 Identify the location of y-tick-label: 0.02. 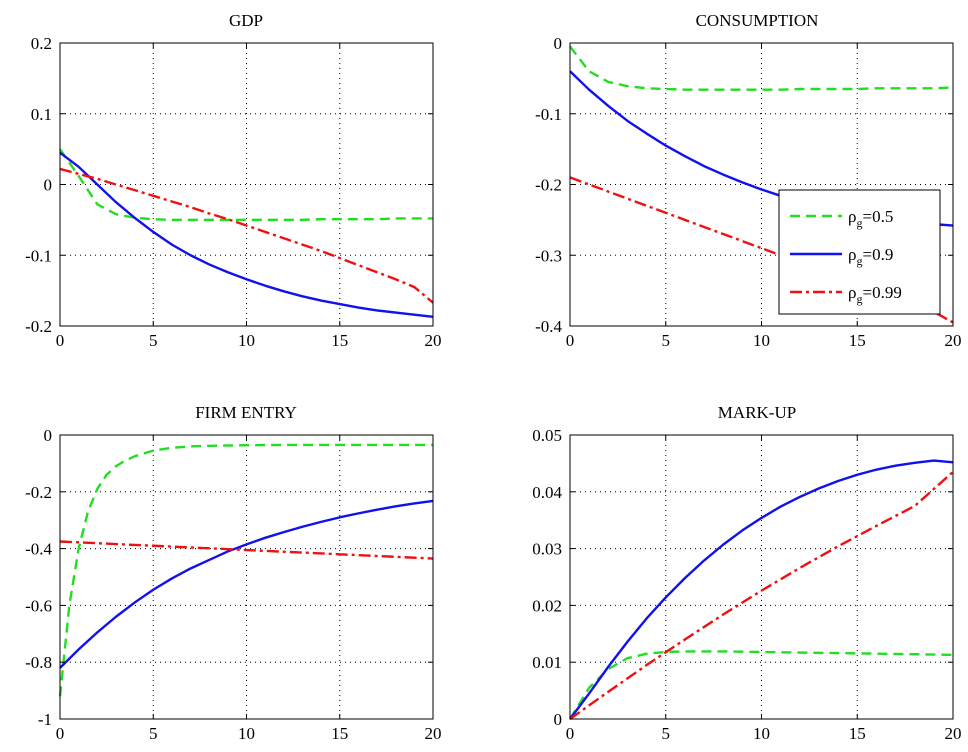
(547, 605).